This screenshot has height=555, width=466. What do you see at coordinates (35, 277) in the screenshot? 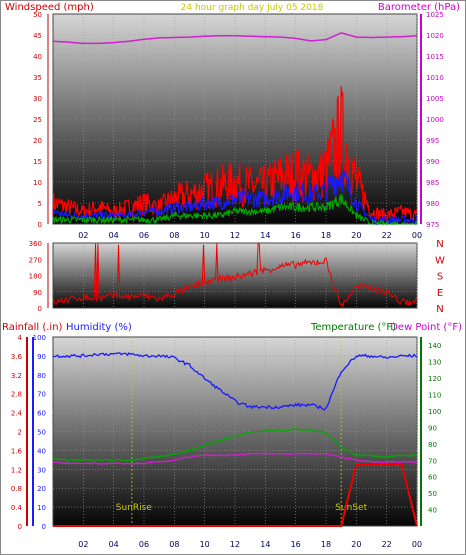
I see `direction-tick-label: 180` at bounding box center [35, 277].